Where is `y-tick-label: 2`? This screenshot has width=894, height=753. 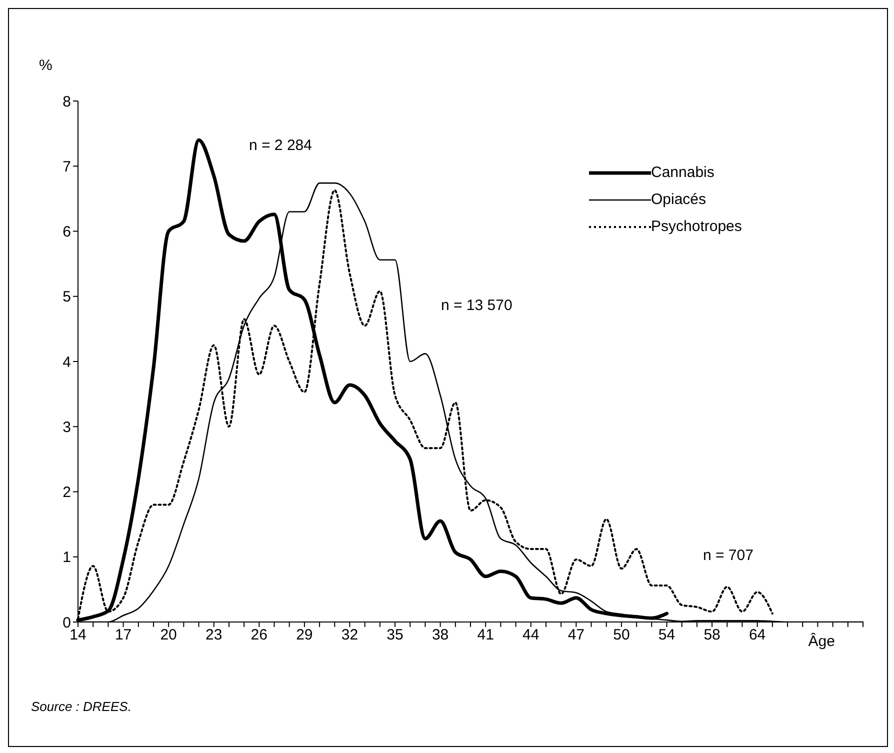 y-tick-label: 2 is located at coordinates (66, 493).